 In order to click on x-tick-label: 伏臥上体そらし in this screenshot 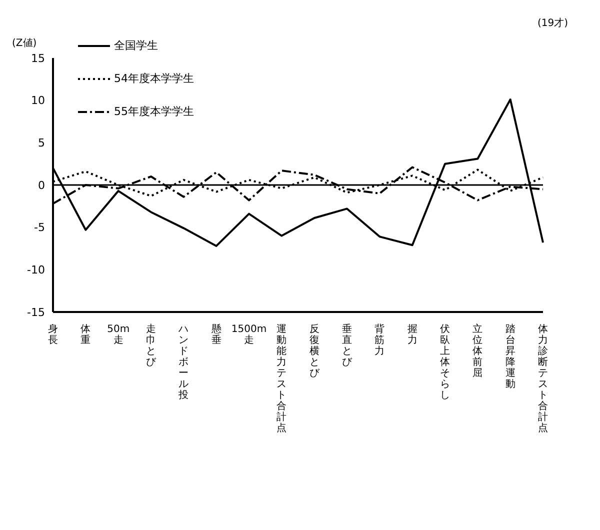, I will do `click(445, 362)`.